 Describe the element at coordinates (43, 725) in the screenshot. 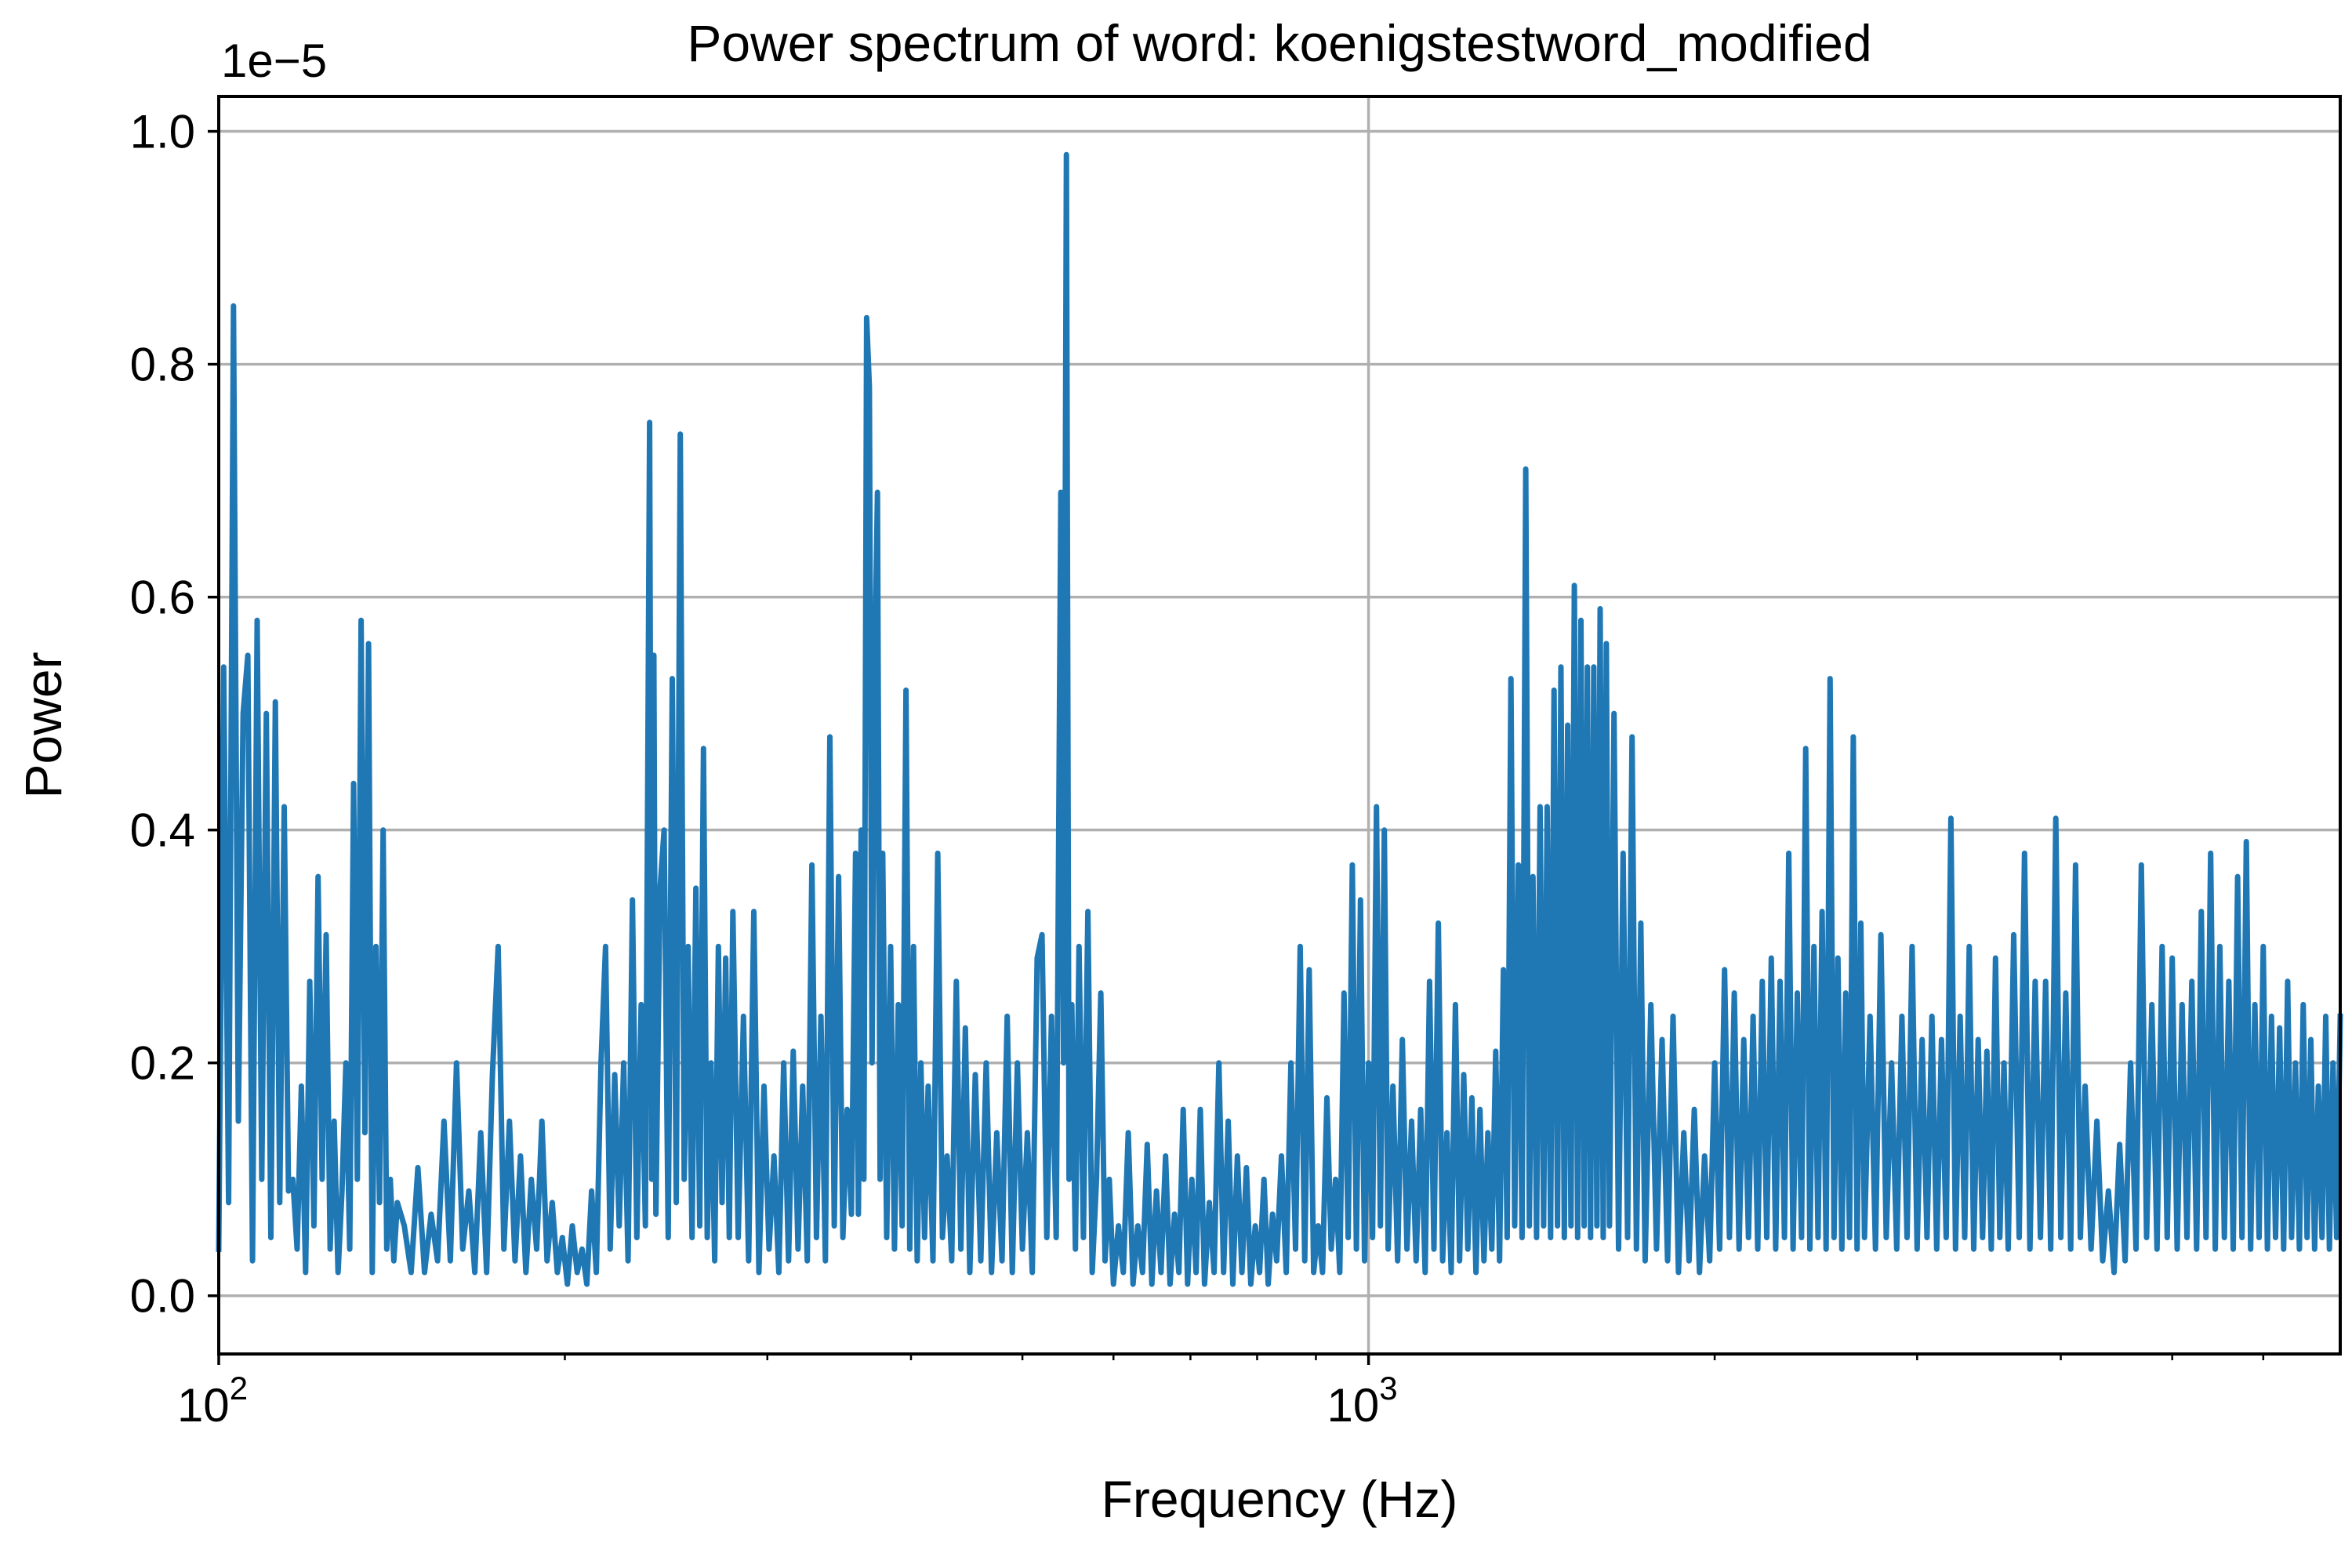

I see `y-axis-label: Power` at that location.